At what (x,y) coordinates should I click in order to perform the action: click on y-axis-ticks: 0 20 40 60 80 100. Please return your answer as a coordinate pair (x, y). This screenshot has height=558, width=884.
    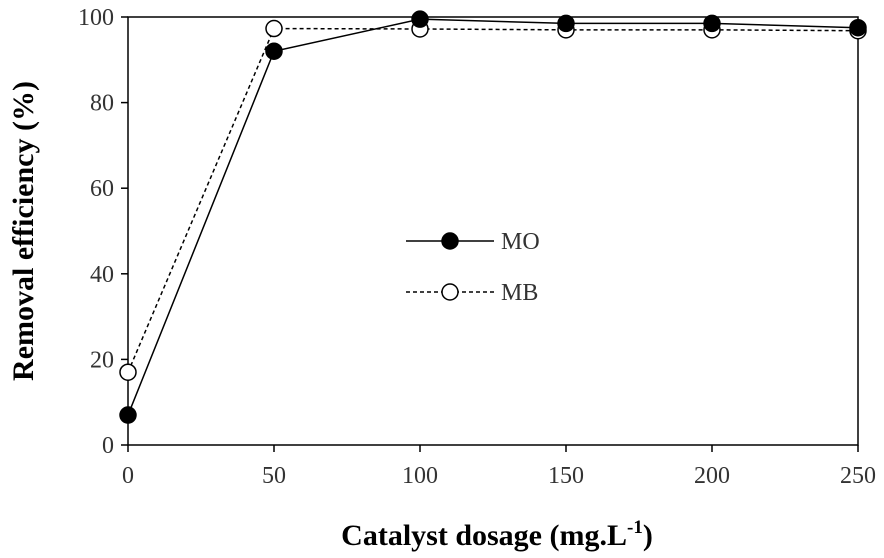
    Looking at the image, I should click on (103, 232).